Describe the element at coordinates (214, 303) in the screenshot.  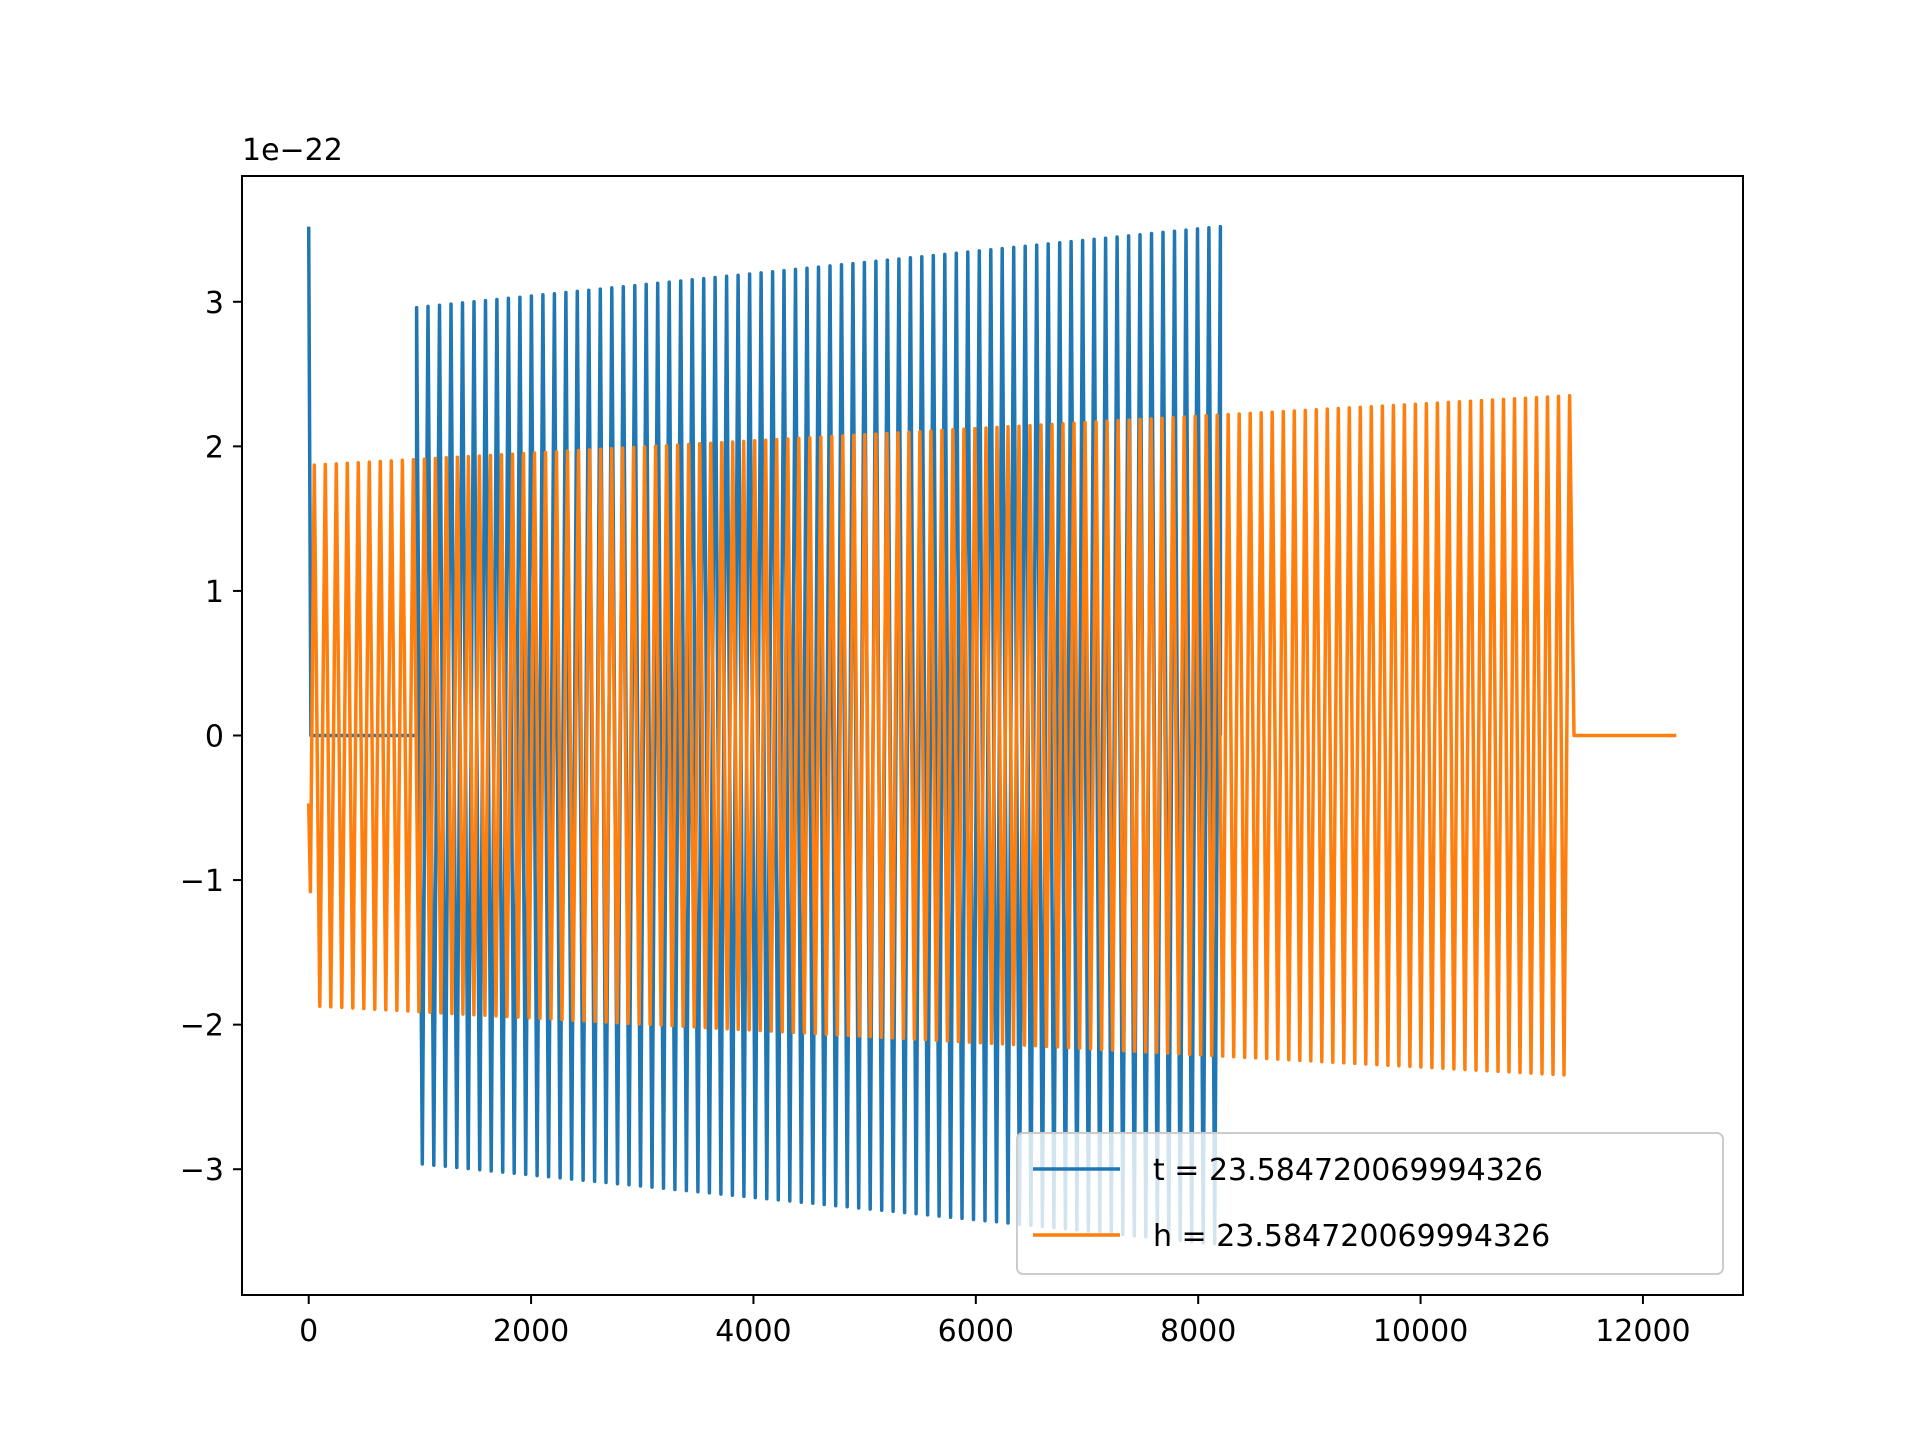
I see `y-tick-label: 3` at that location.